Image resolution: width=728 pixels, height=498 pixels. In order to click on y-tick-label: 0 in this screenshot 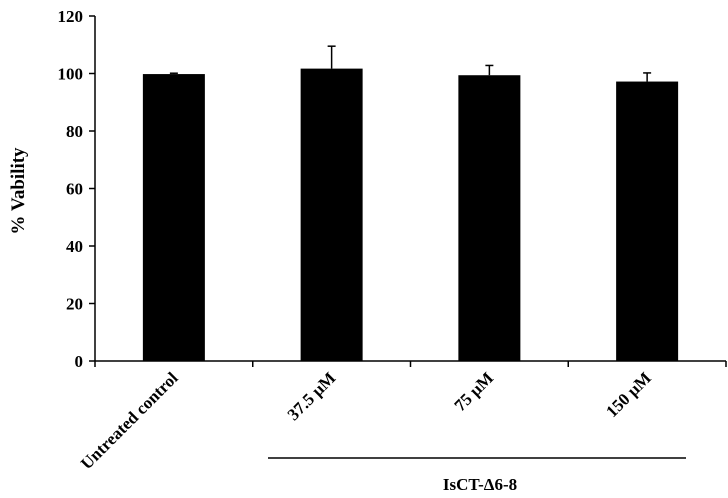, I will do `click(79, 361)`.